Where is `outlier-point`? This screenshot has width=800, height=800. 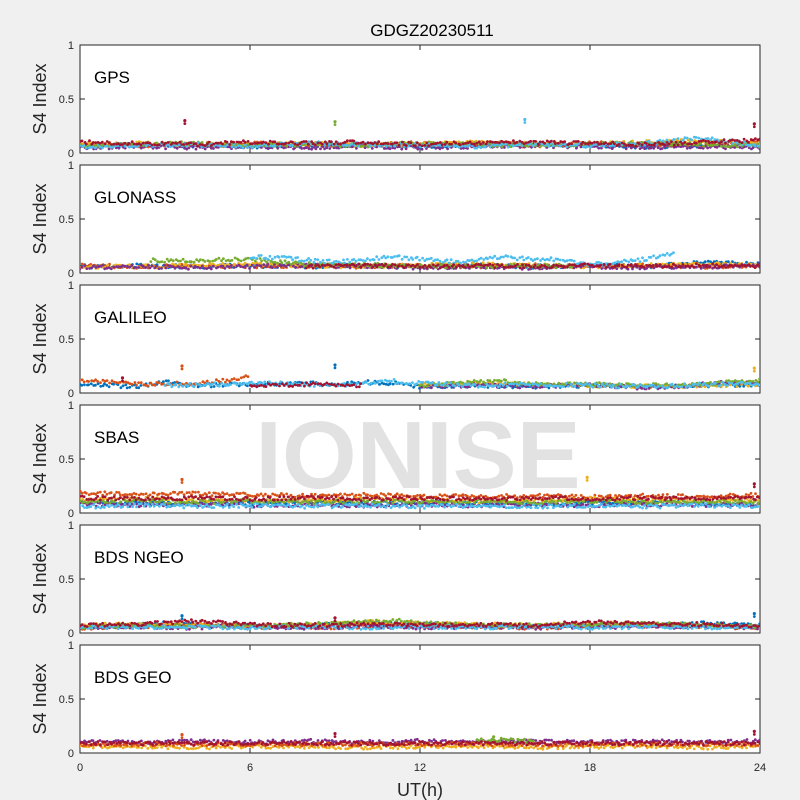 outlier-point is located at coordinates (335, 122).